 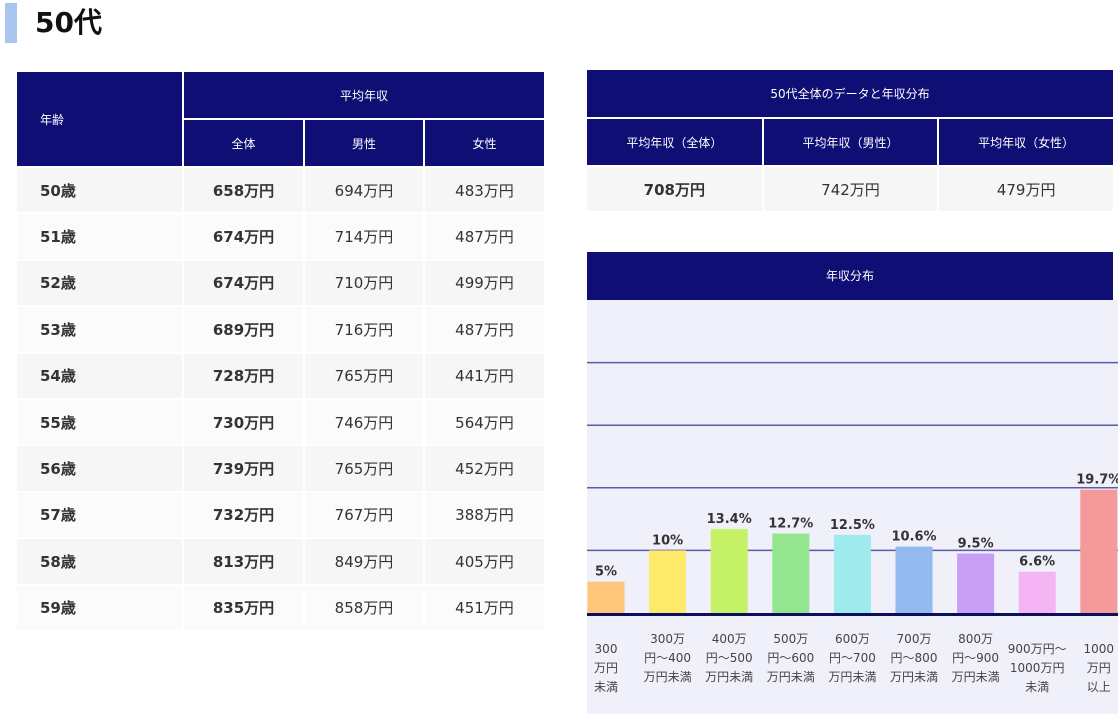 I want to click on table-row: 57歳 732万円 767万円 388万円, so click(x=281, y=515).